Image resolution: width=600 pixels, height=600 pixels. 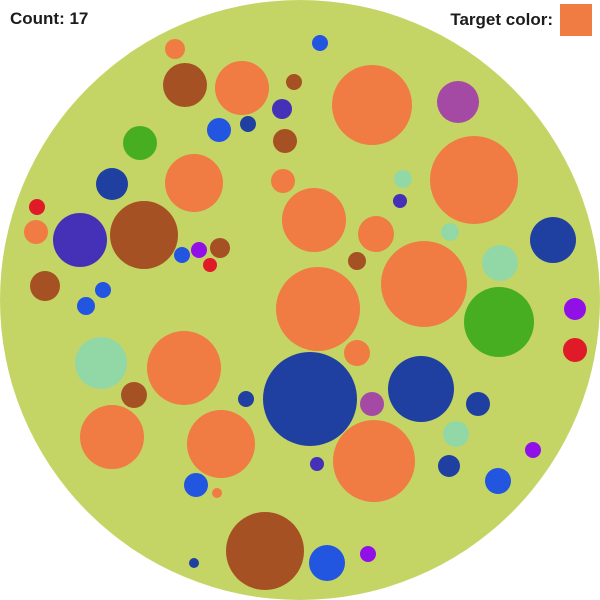 I want to click on count-label: Count: 17, so click(x=49, y=18).